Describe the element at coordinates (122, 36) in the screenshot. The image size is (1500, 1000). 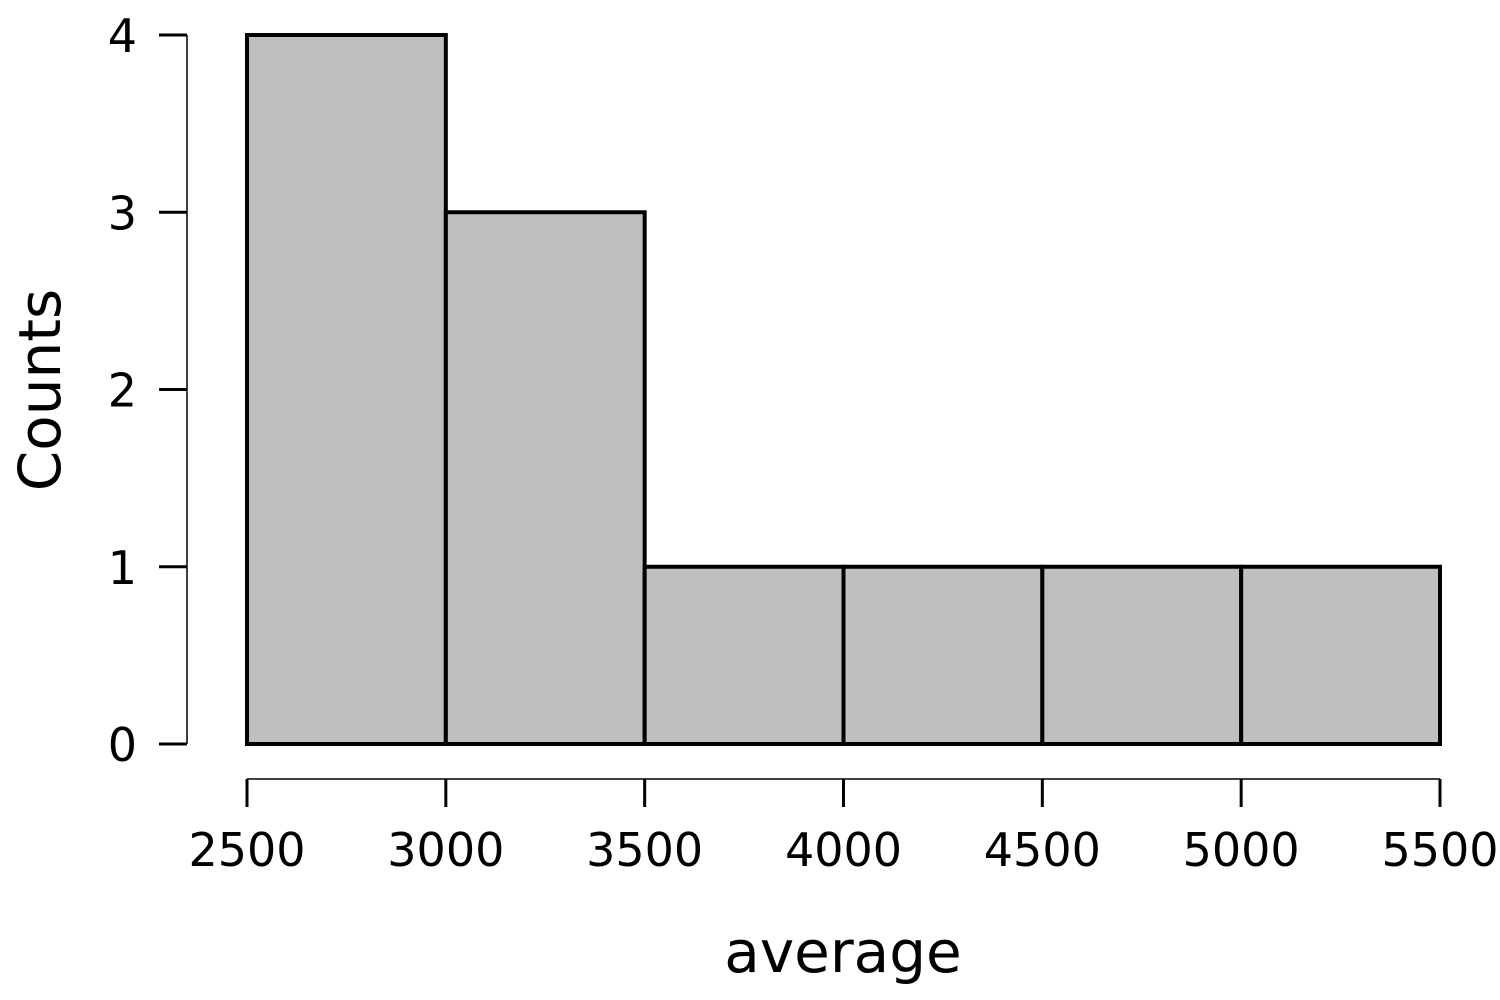
I see `y-tick-label: 4` at that location.